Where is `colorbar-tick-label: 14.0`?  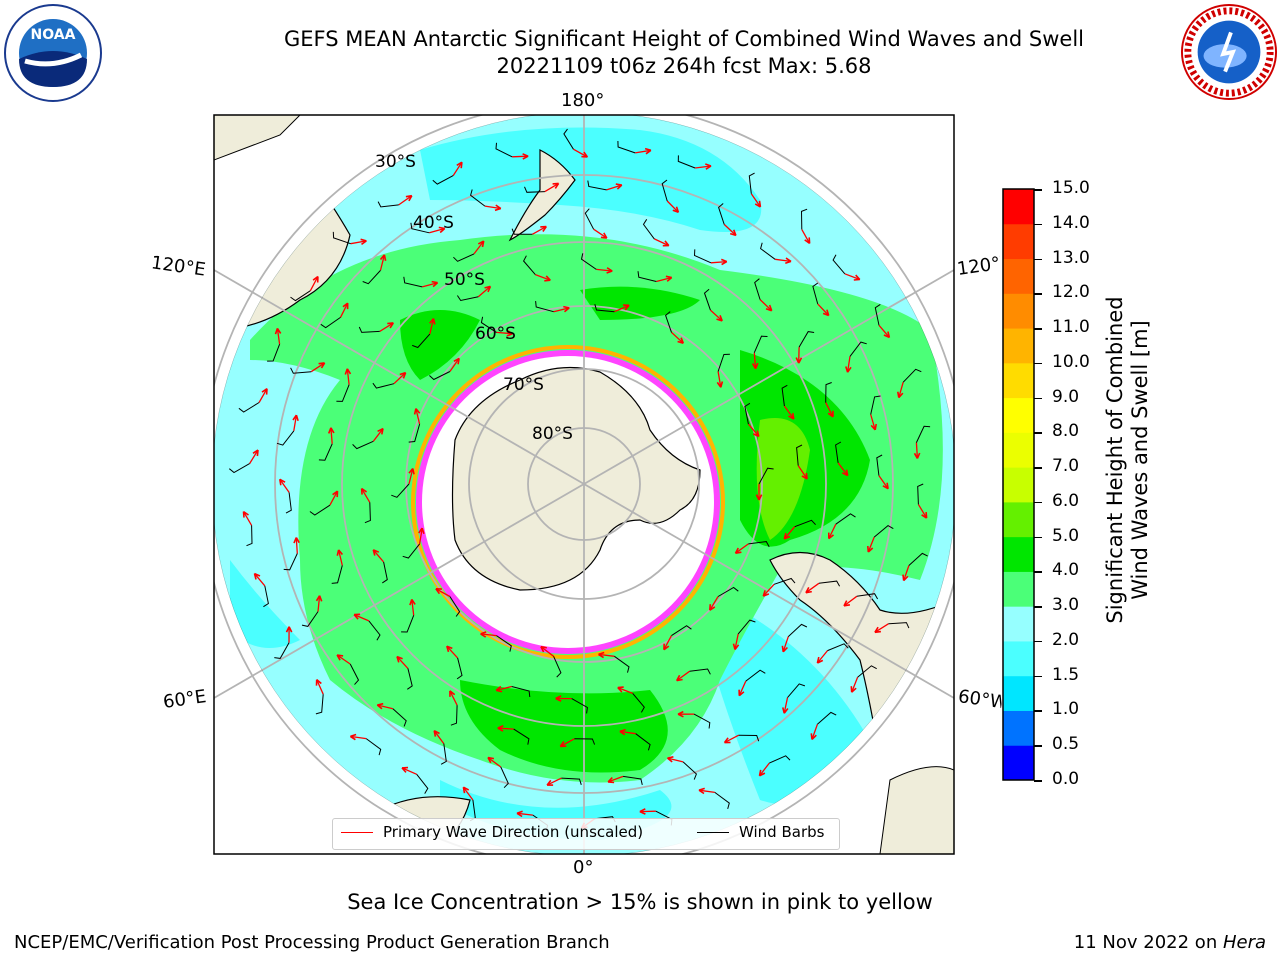
colorbar-tick-label: 14.0 is located at coordinates (1071, 222).